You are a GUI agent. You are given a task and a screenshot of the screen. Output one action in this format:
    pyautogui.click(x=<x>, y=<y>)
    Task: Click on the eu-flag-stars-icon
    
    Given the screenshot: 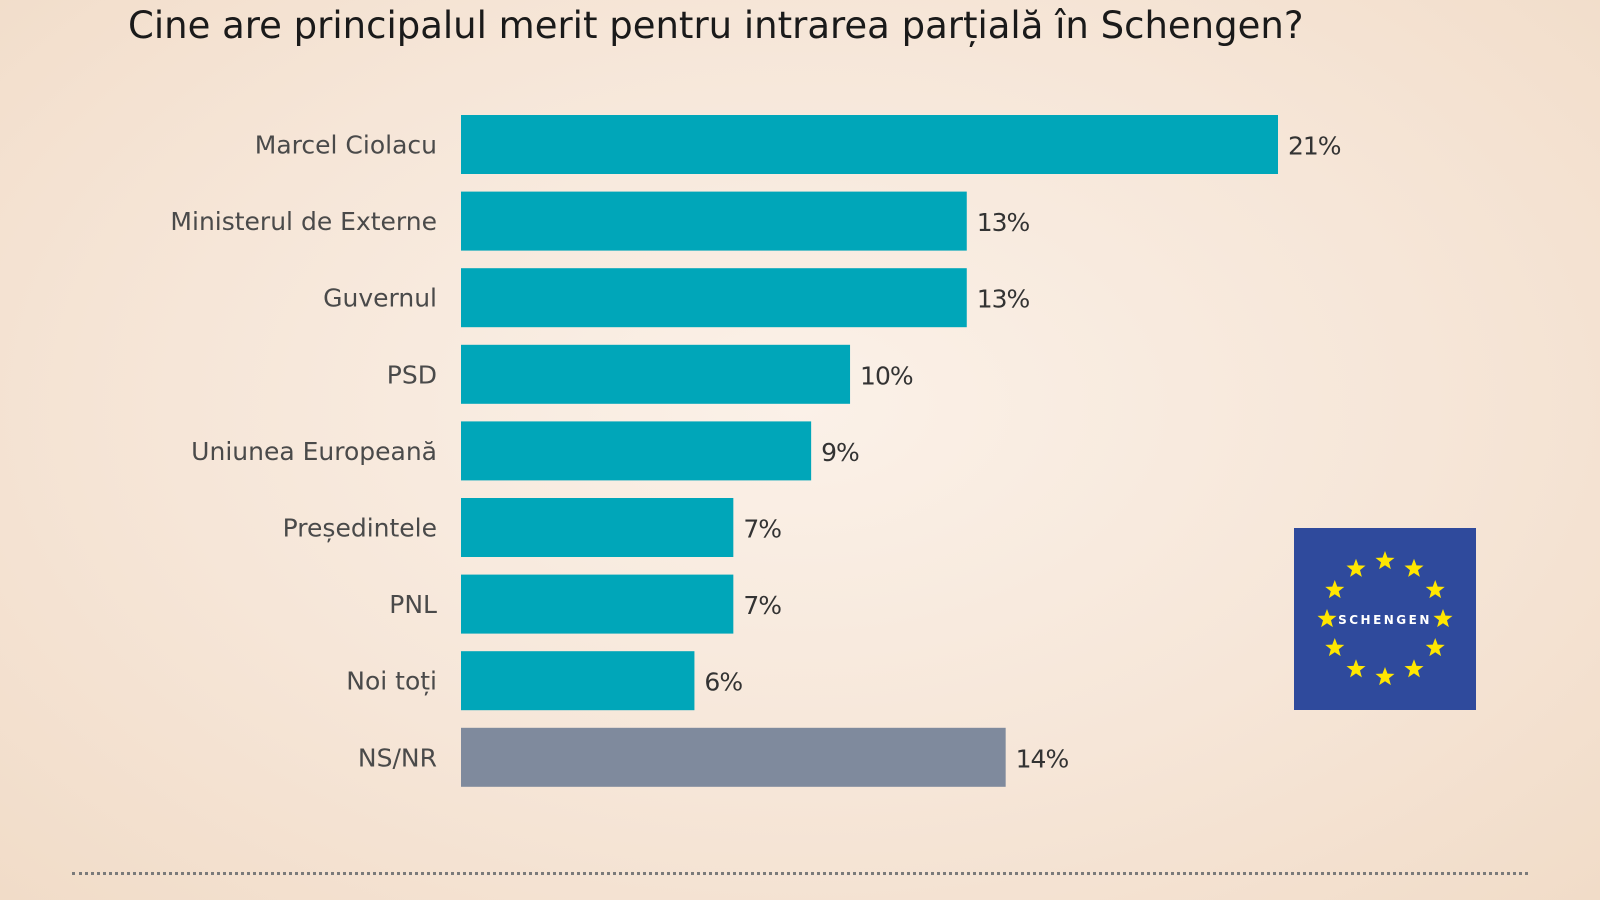 What is the action you would take?
    pyautogui.click(x=1385, y=618)
    